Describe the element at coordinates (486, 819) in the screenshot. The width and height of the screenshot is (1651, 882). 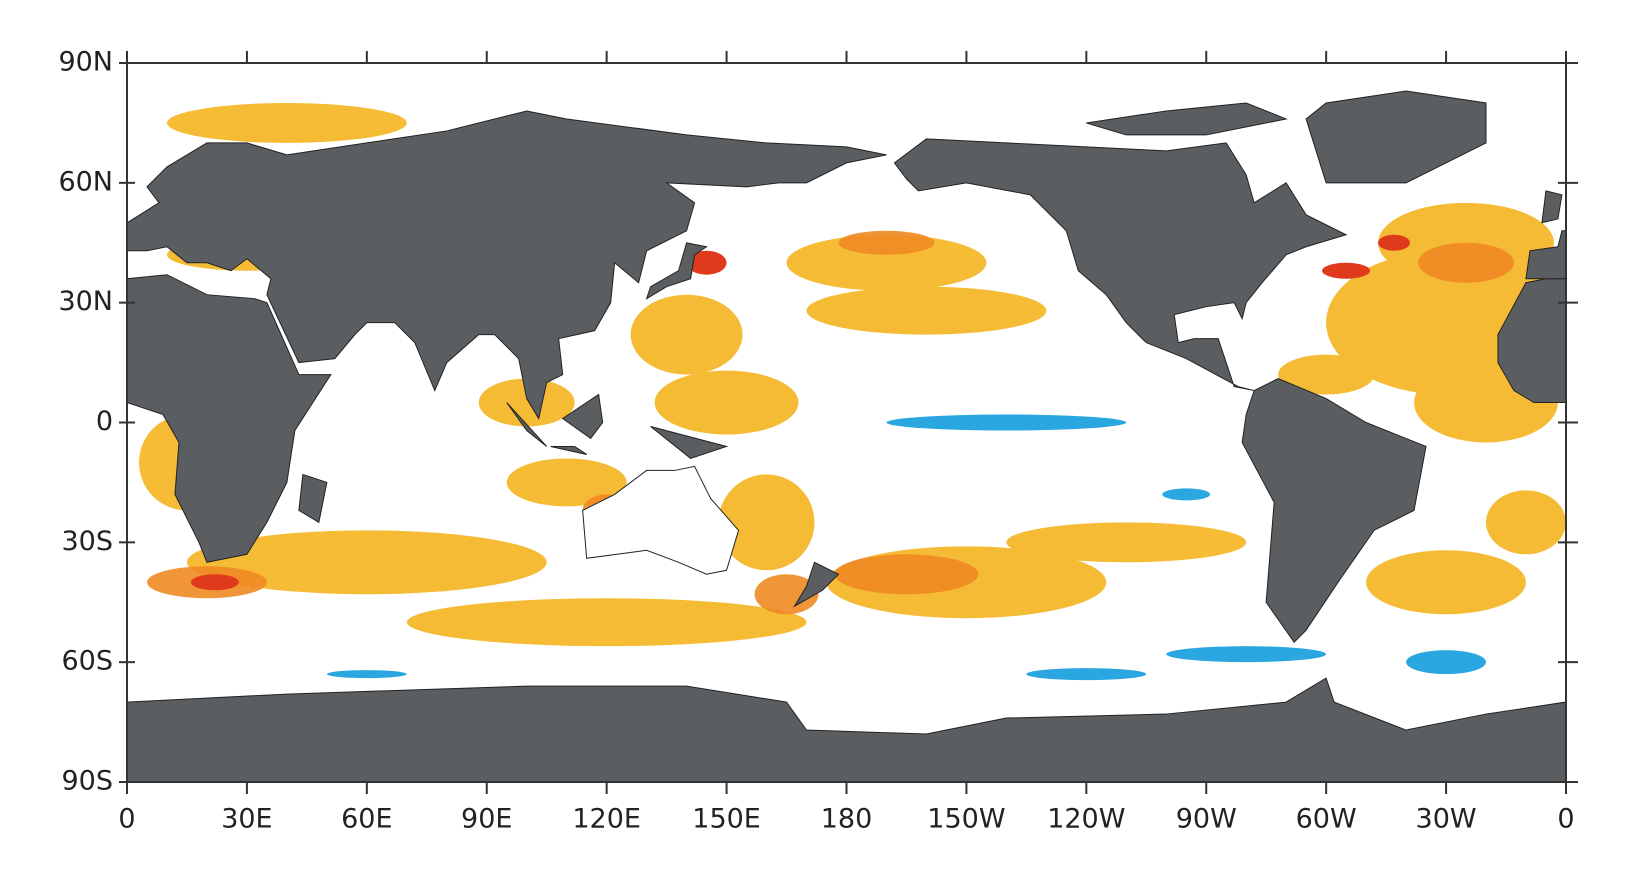
I see `x-tick-label: 90E` at that location.